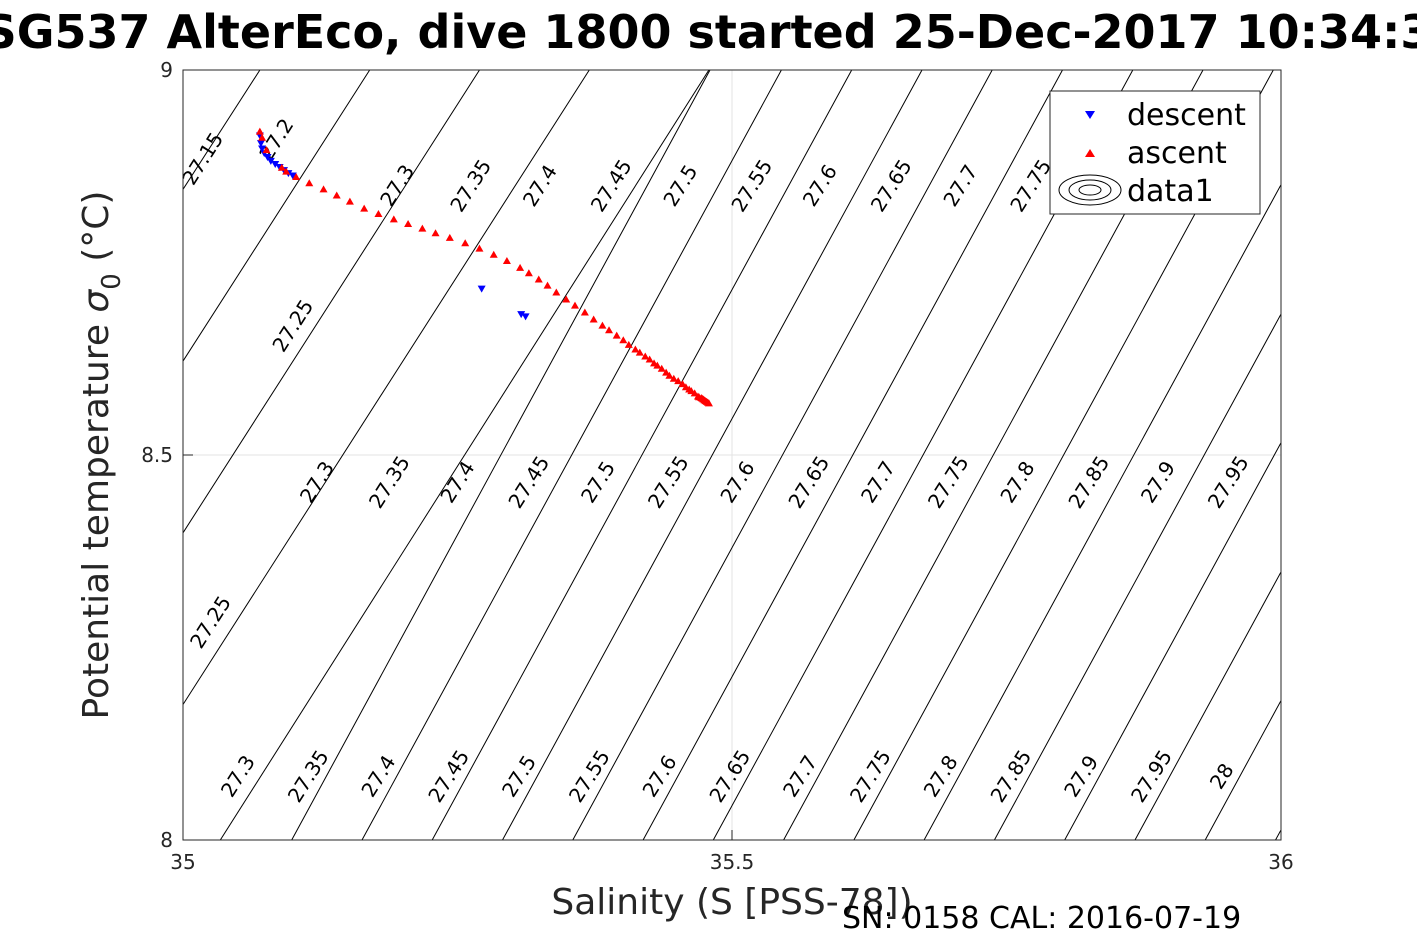  Describe the element at coordinates (732, 862) in the screenshot. I see `x-tick-label: 35.5` at that location.